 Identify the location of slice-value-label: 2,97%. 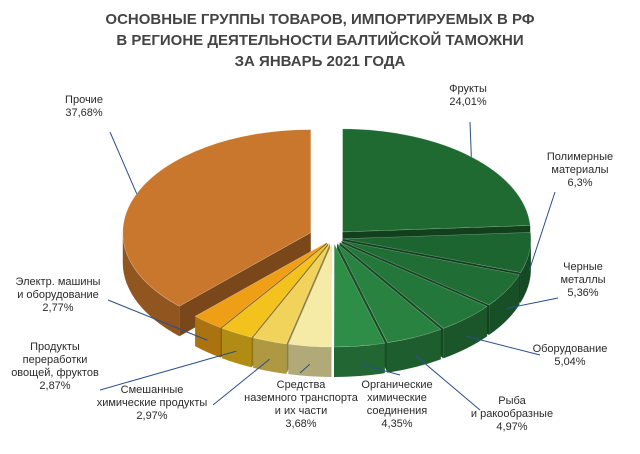
(151, 416).